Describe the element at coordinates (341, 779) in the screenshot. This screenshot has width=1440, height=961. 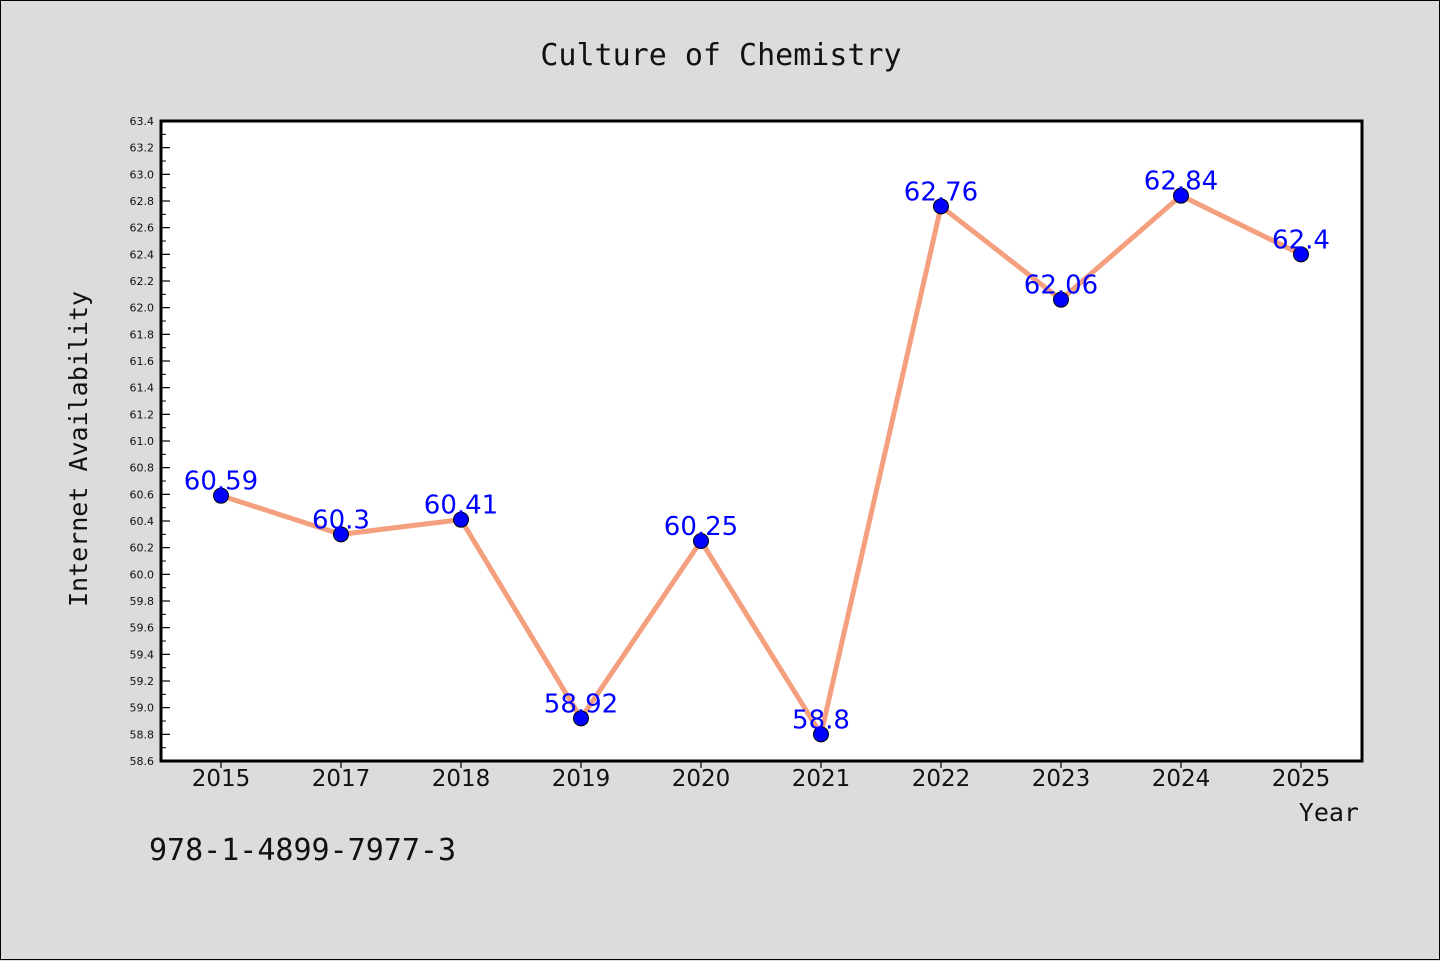
I see `x-tick-label: 2017` at that location.